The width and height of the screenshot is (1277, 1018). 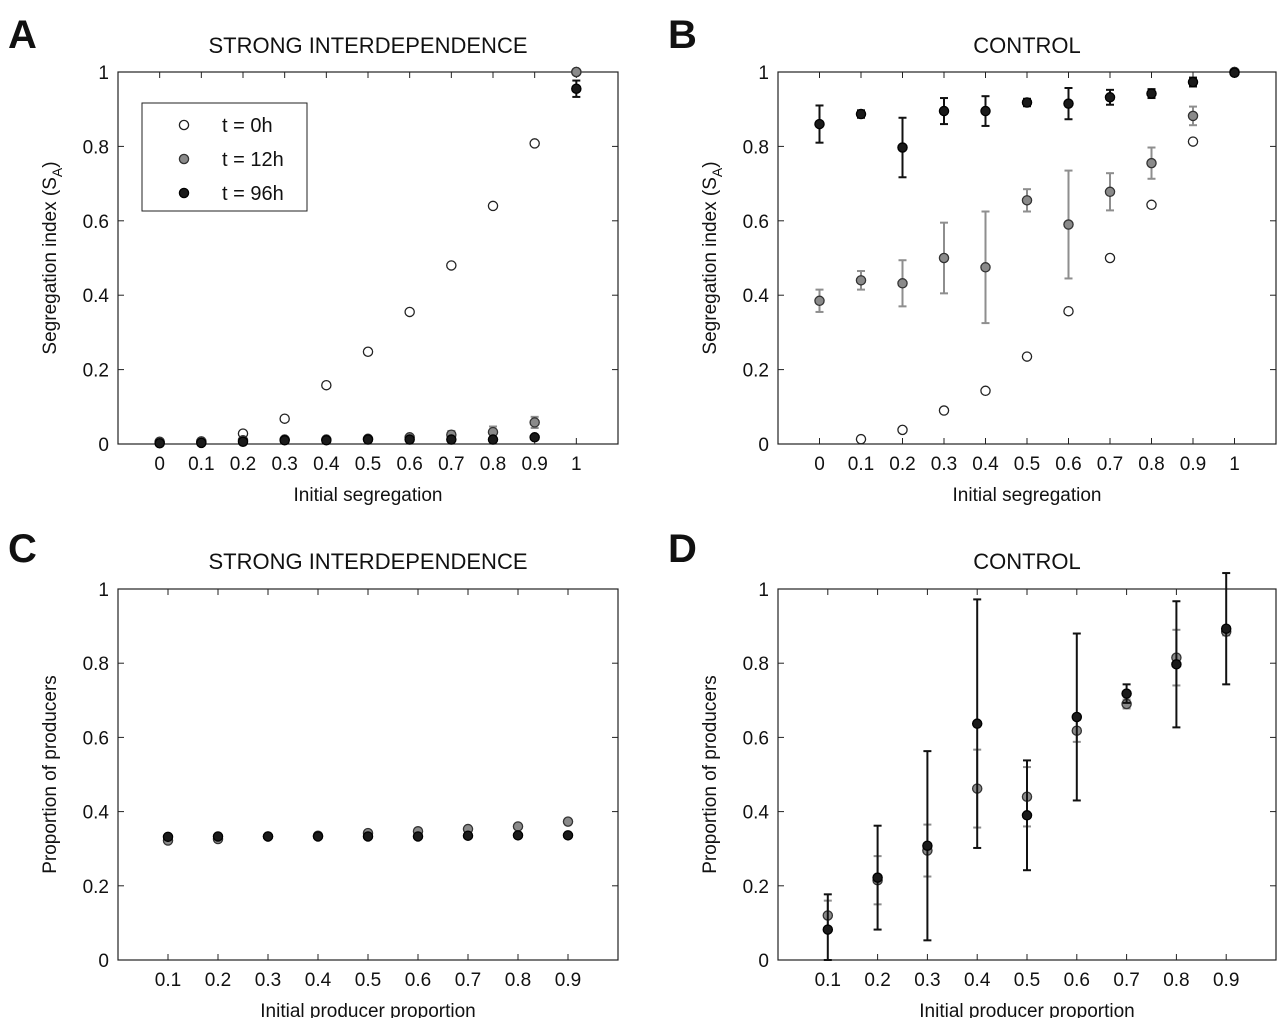 I want to click on plot-frame, so click(x=1027, y=258).